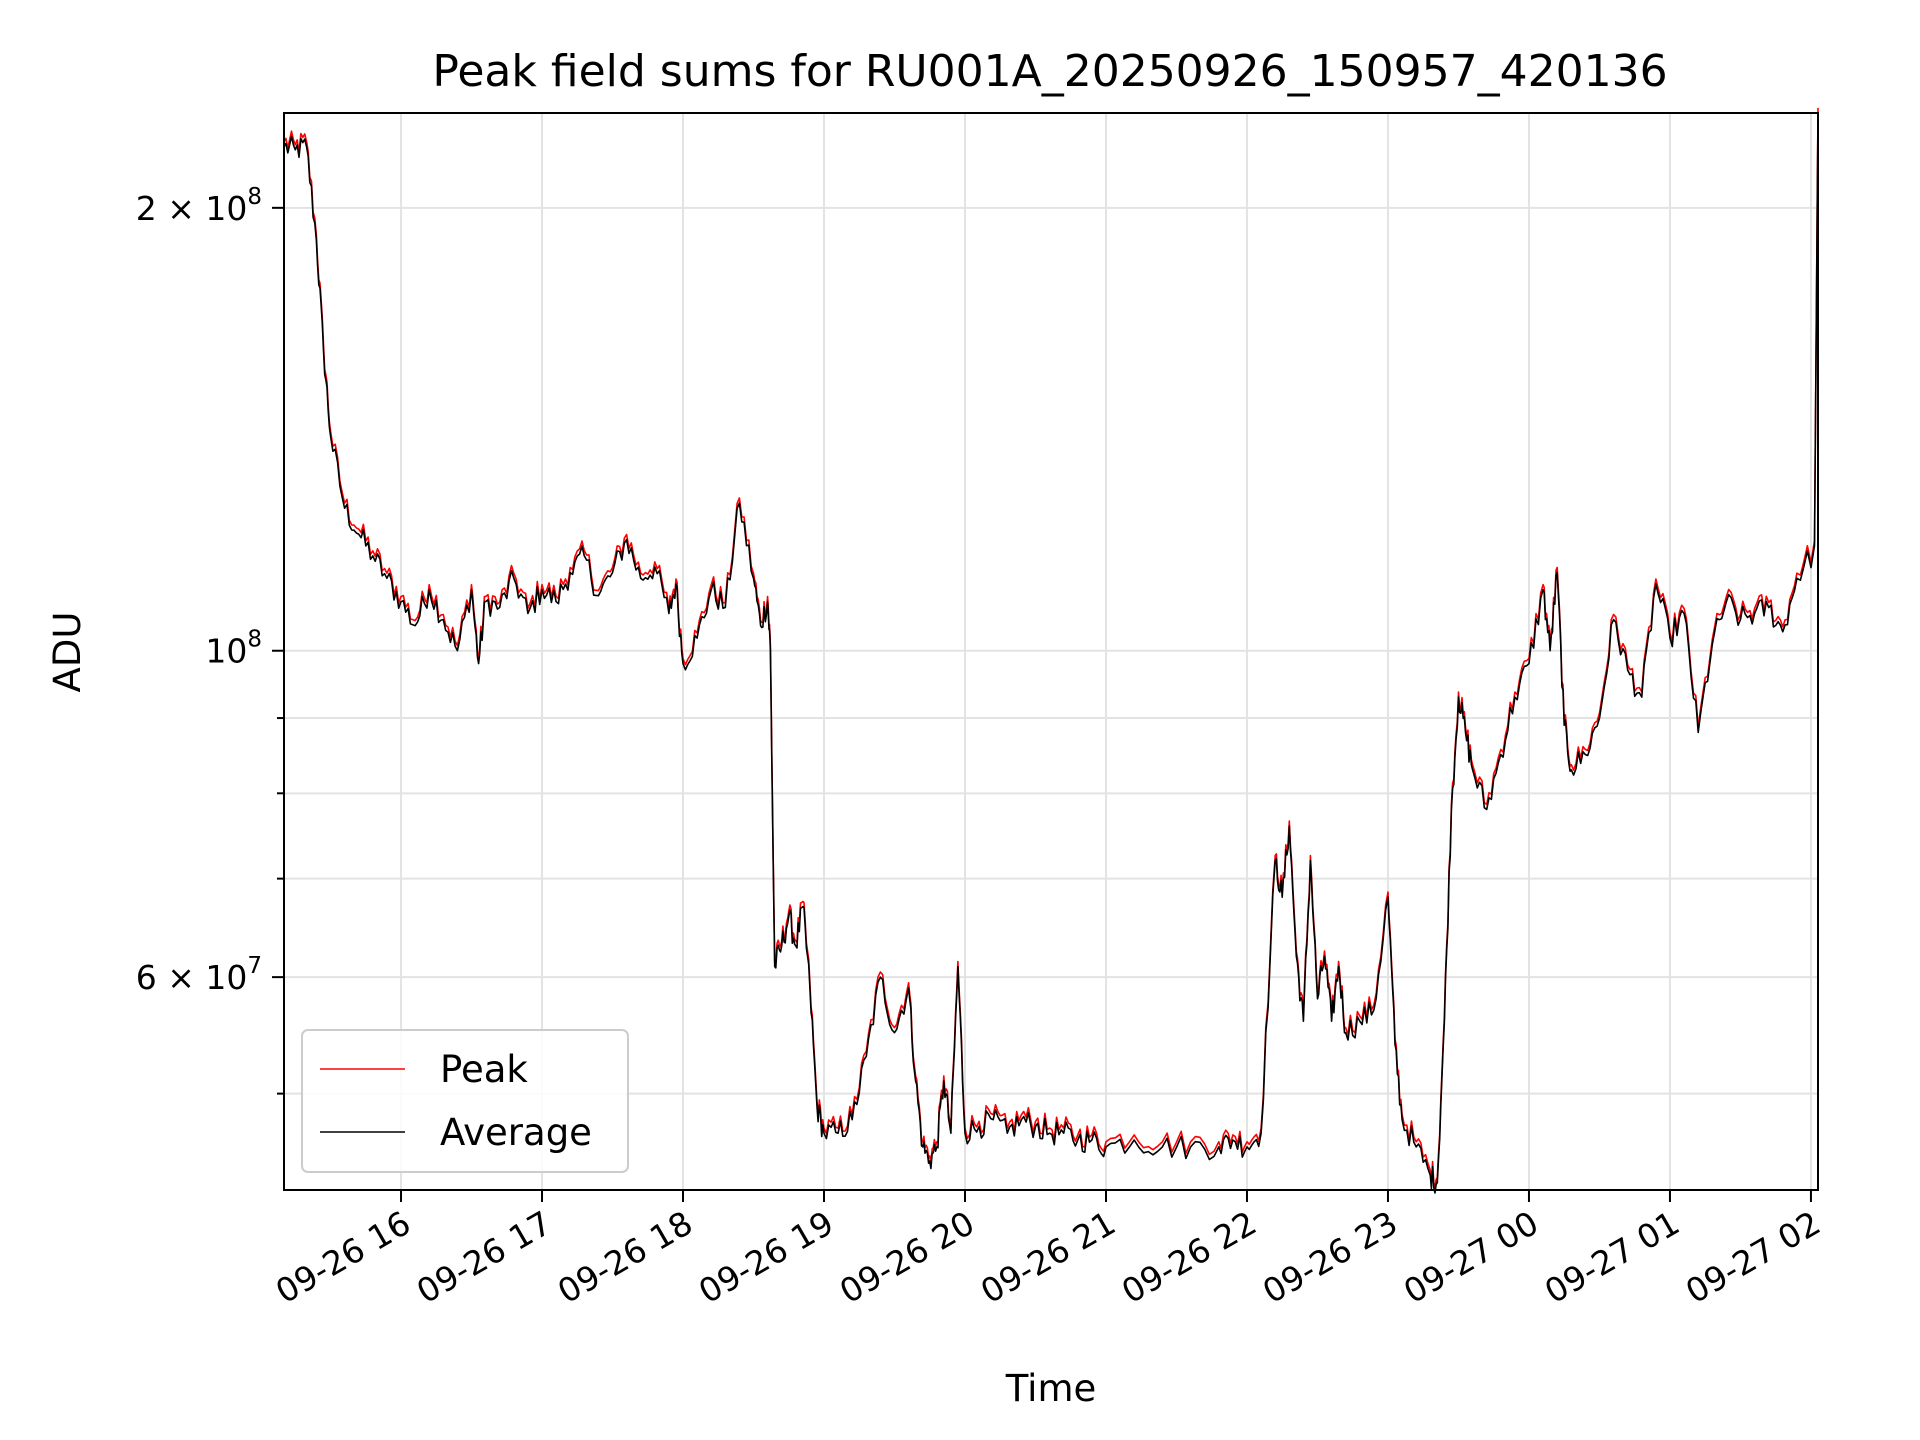 This screenshot has width=1920, height=1440. I want to click on x-tick-label: 09-26 19, so click(766, 1257).